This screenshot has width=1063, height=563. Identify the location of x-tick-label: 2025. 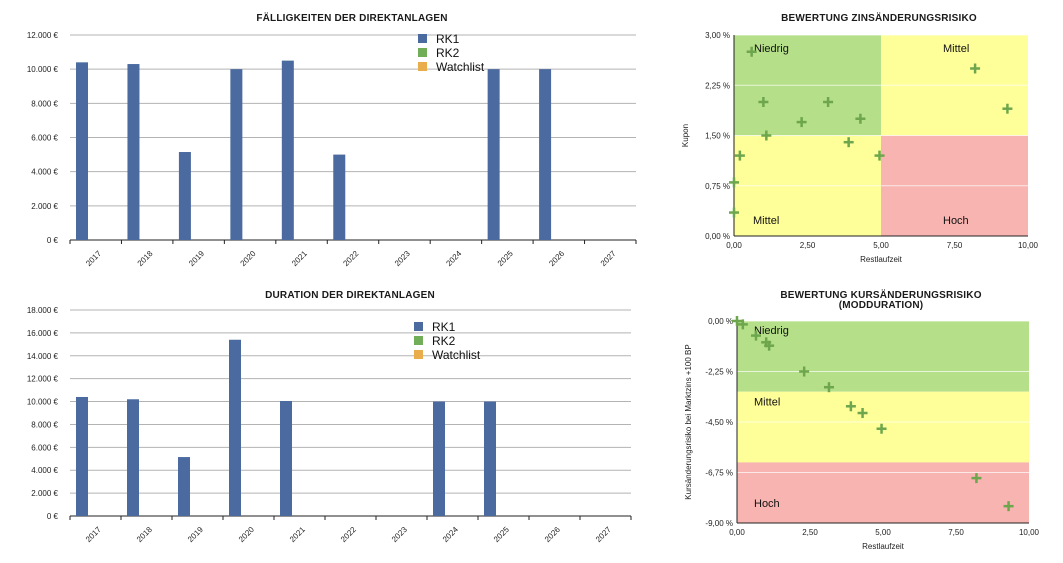
(505, 258).